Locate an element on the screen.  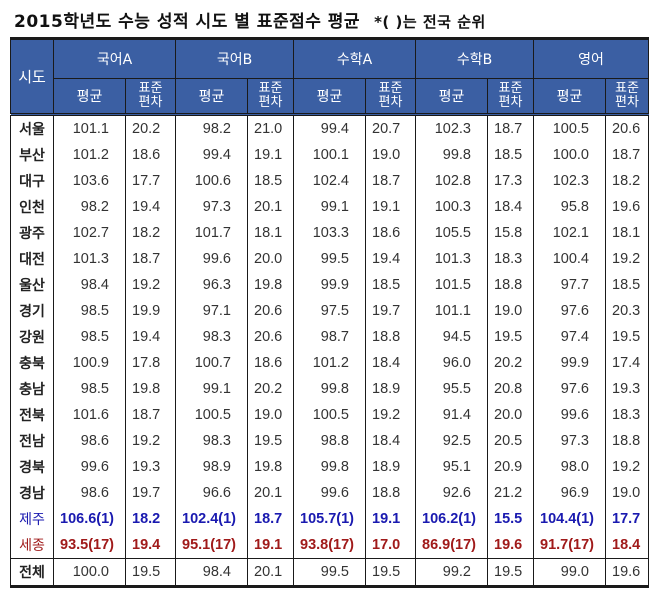
avg-score-cell: 86.9(17) is located at coordinates (451, 545).